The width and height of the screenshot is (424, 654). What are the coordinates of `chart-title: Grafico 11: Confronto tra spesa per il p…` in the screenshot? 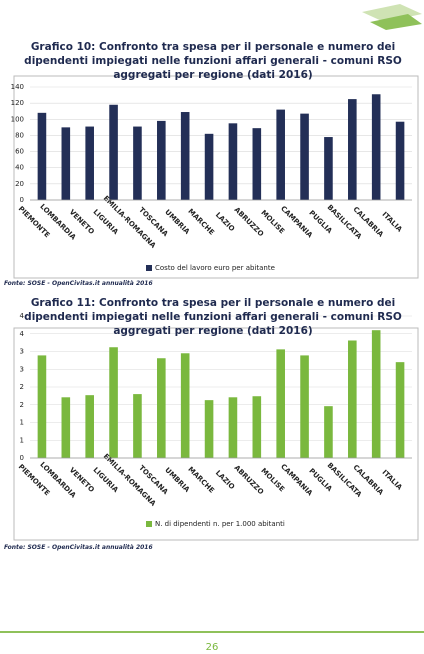 It's located at (213, 317).